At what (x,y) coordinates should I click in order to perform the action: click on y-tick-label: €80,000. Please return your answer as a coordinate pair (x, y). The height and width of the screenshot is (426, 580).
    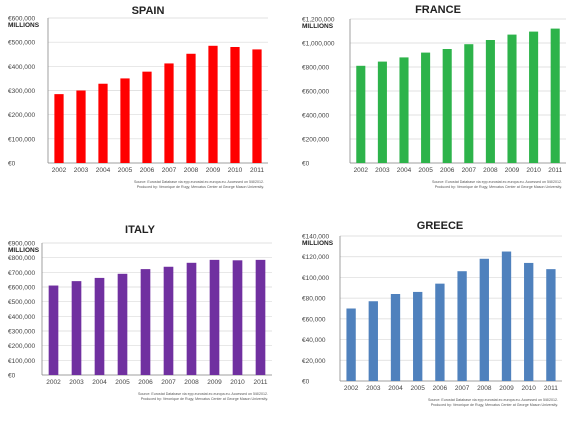
    Looking at the image, I should click on (314, 299).